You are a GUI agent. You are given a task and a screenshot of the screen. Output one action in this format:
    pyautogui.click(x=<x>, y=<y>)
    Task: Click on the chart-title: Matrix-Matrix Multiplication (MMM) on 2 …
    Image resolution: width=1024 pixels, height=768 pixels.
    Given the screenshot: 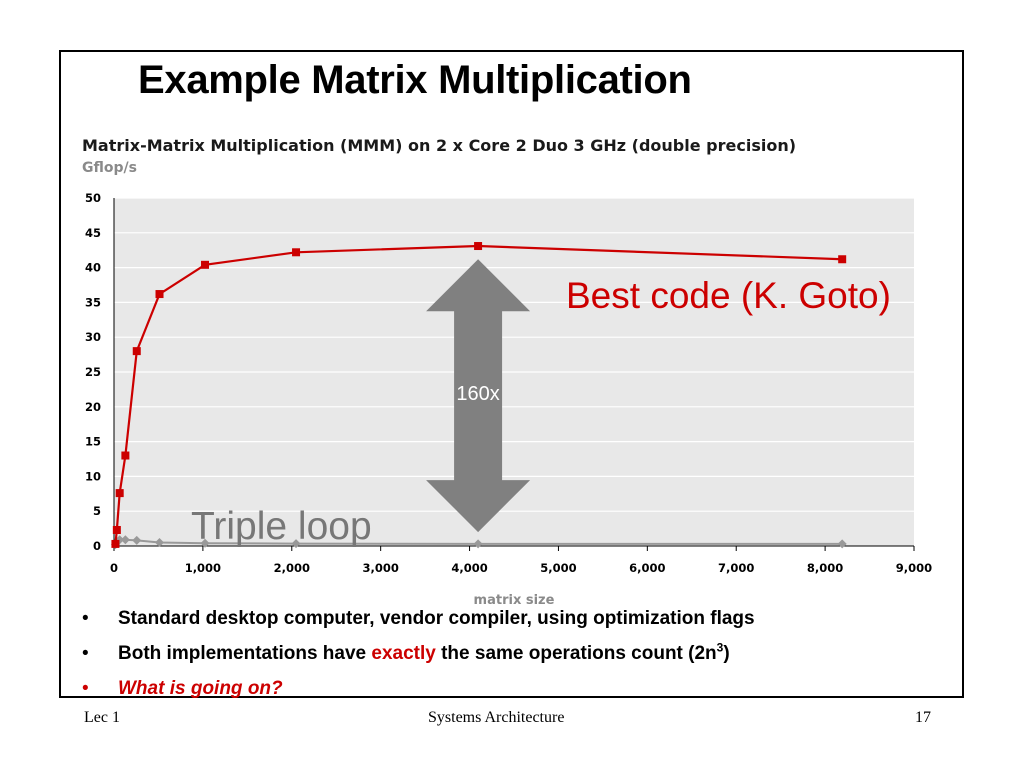 What is the action you would take?
    pyautogui.click(x=439, y=145)
    